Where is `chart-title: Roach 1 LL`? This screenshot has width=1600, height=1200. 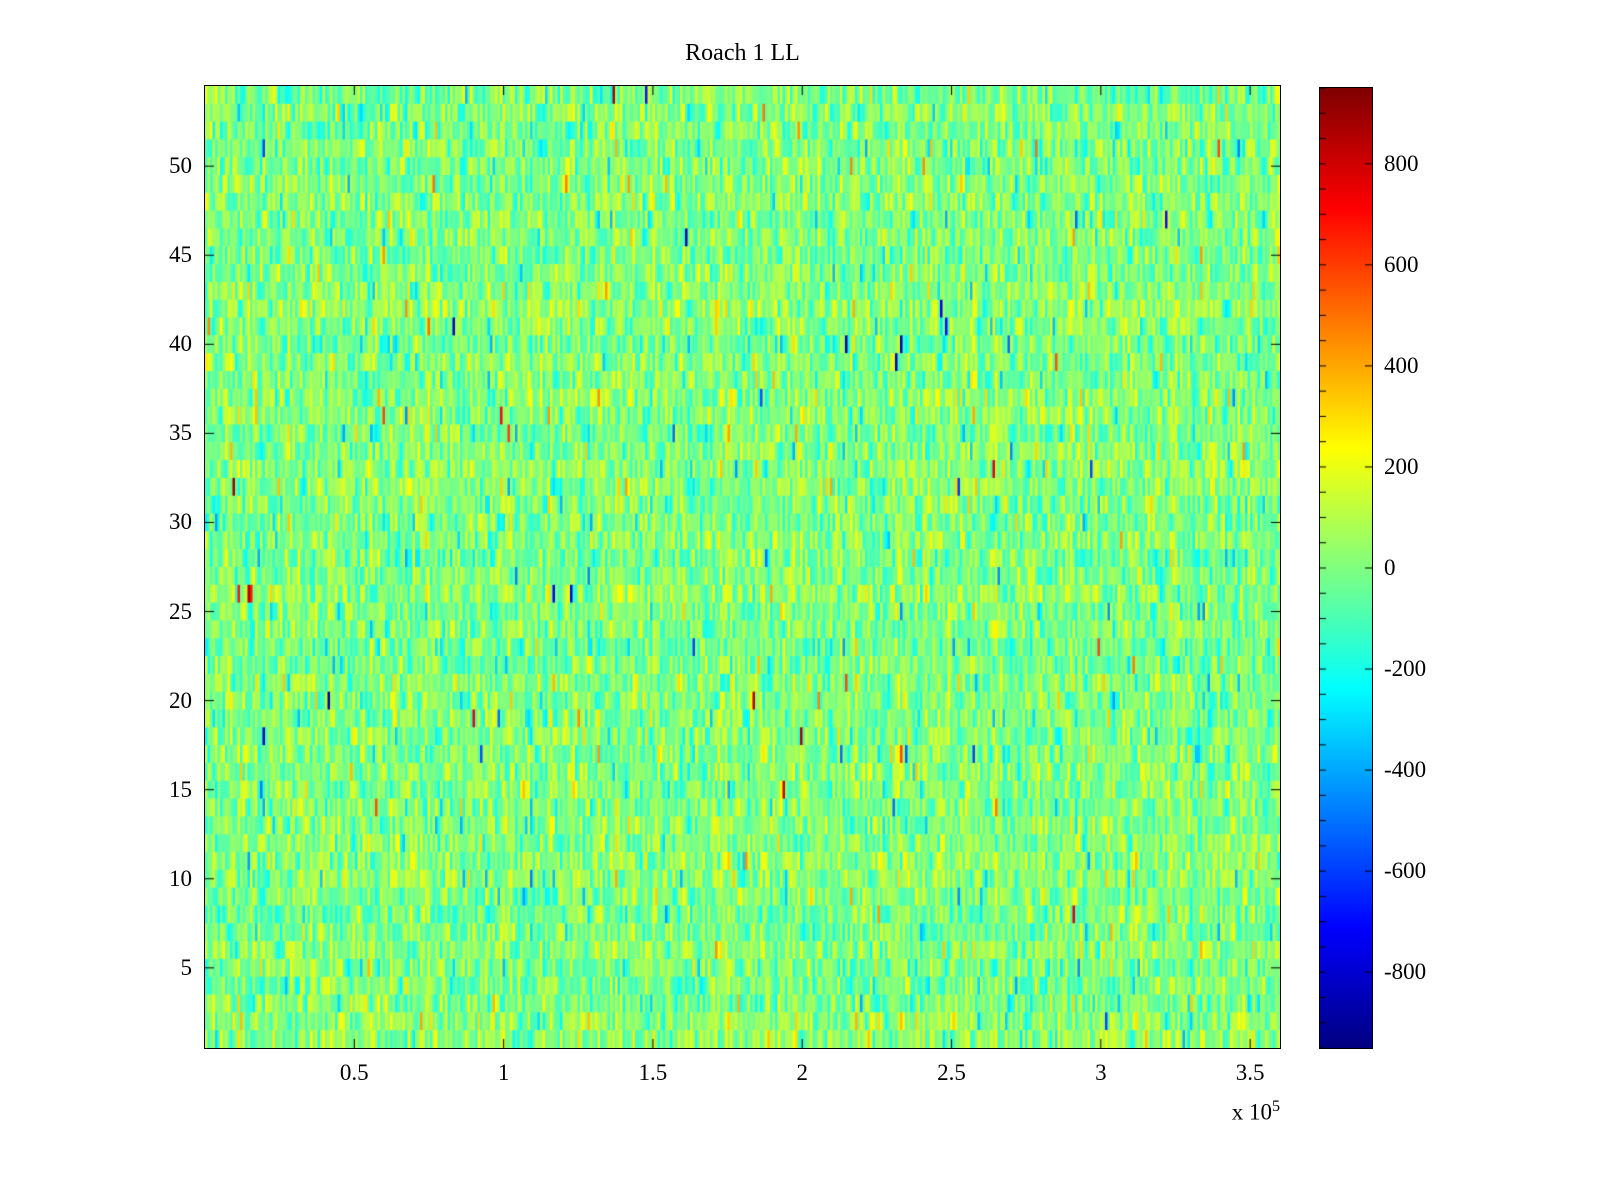 chart-title: Roach 1 LL is located at coordinates (742, 53).